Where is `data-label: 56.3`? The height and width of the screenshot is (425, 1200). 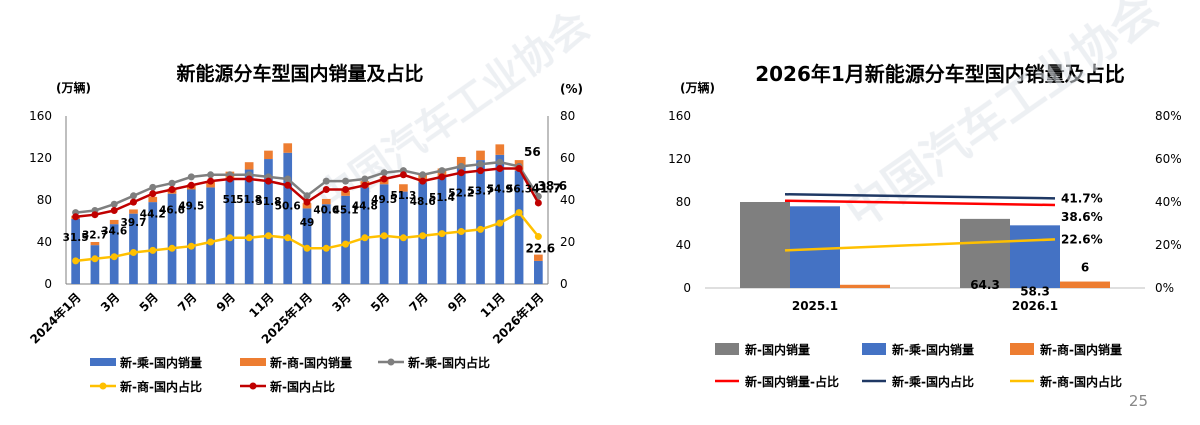
data-label: 56.3 is located at coordinates (519, 190).